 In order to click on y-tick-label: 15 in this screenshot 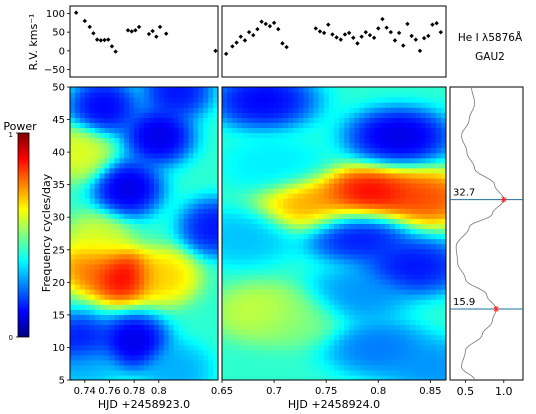, I will do `click(58, 315)`.